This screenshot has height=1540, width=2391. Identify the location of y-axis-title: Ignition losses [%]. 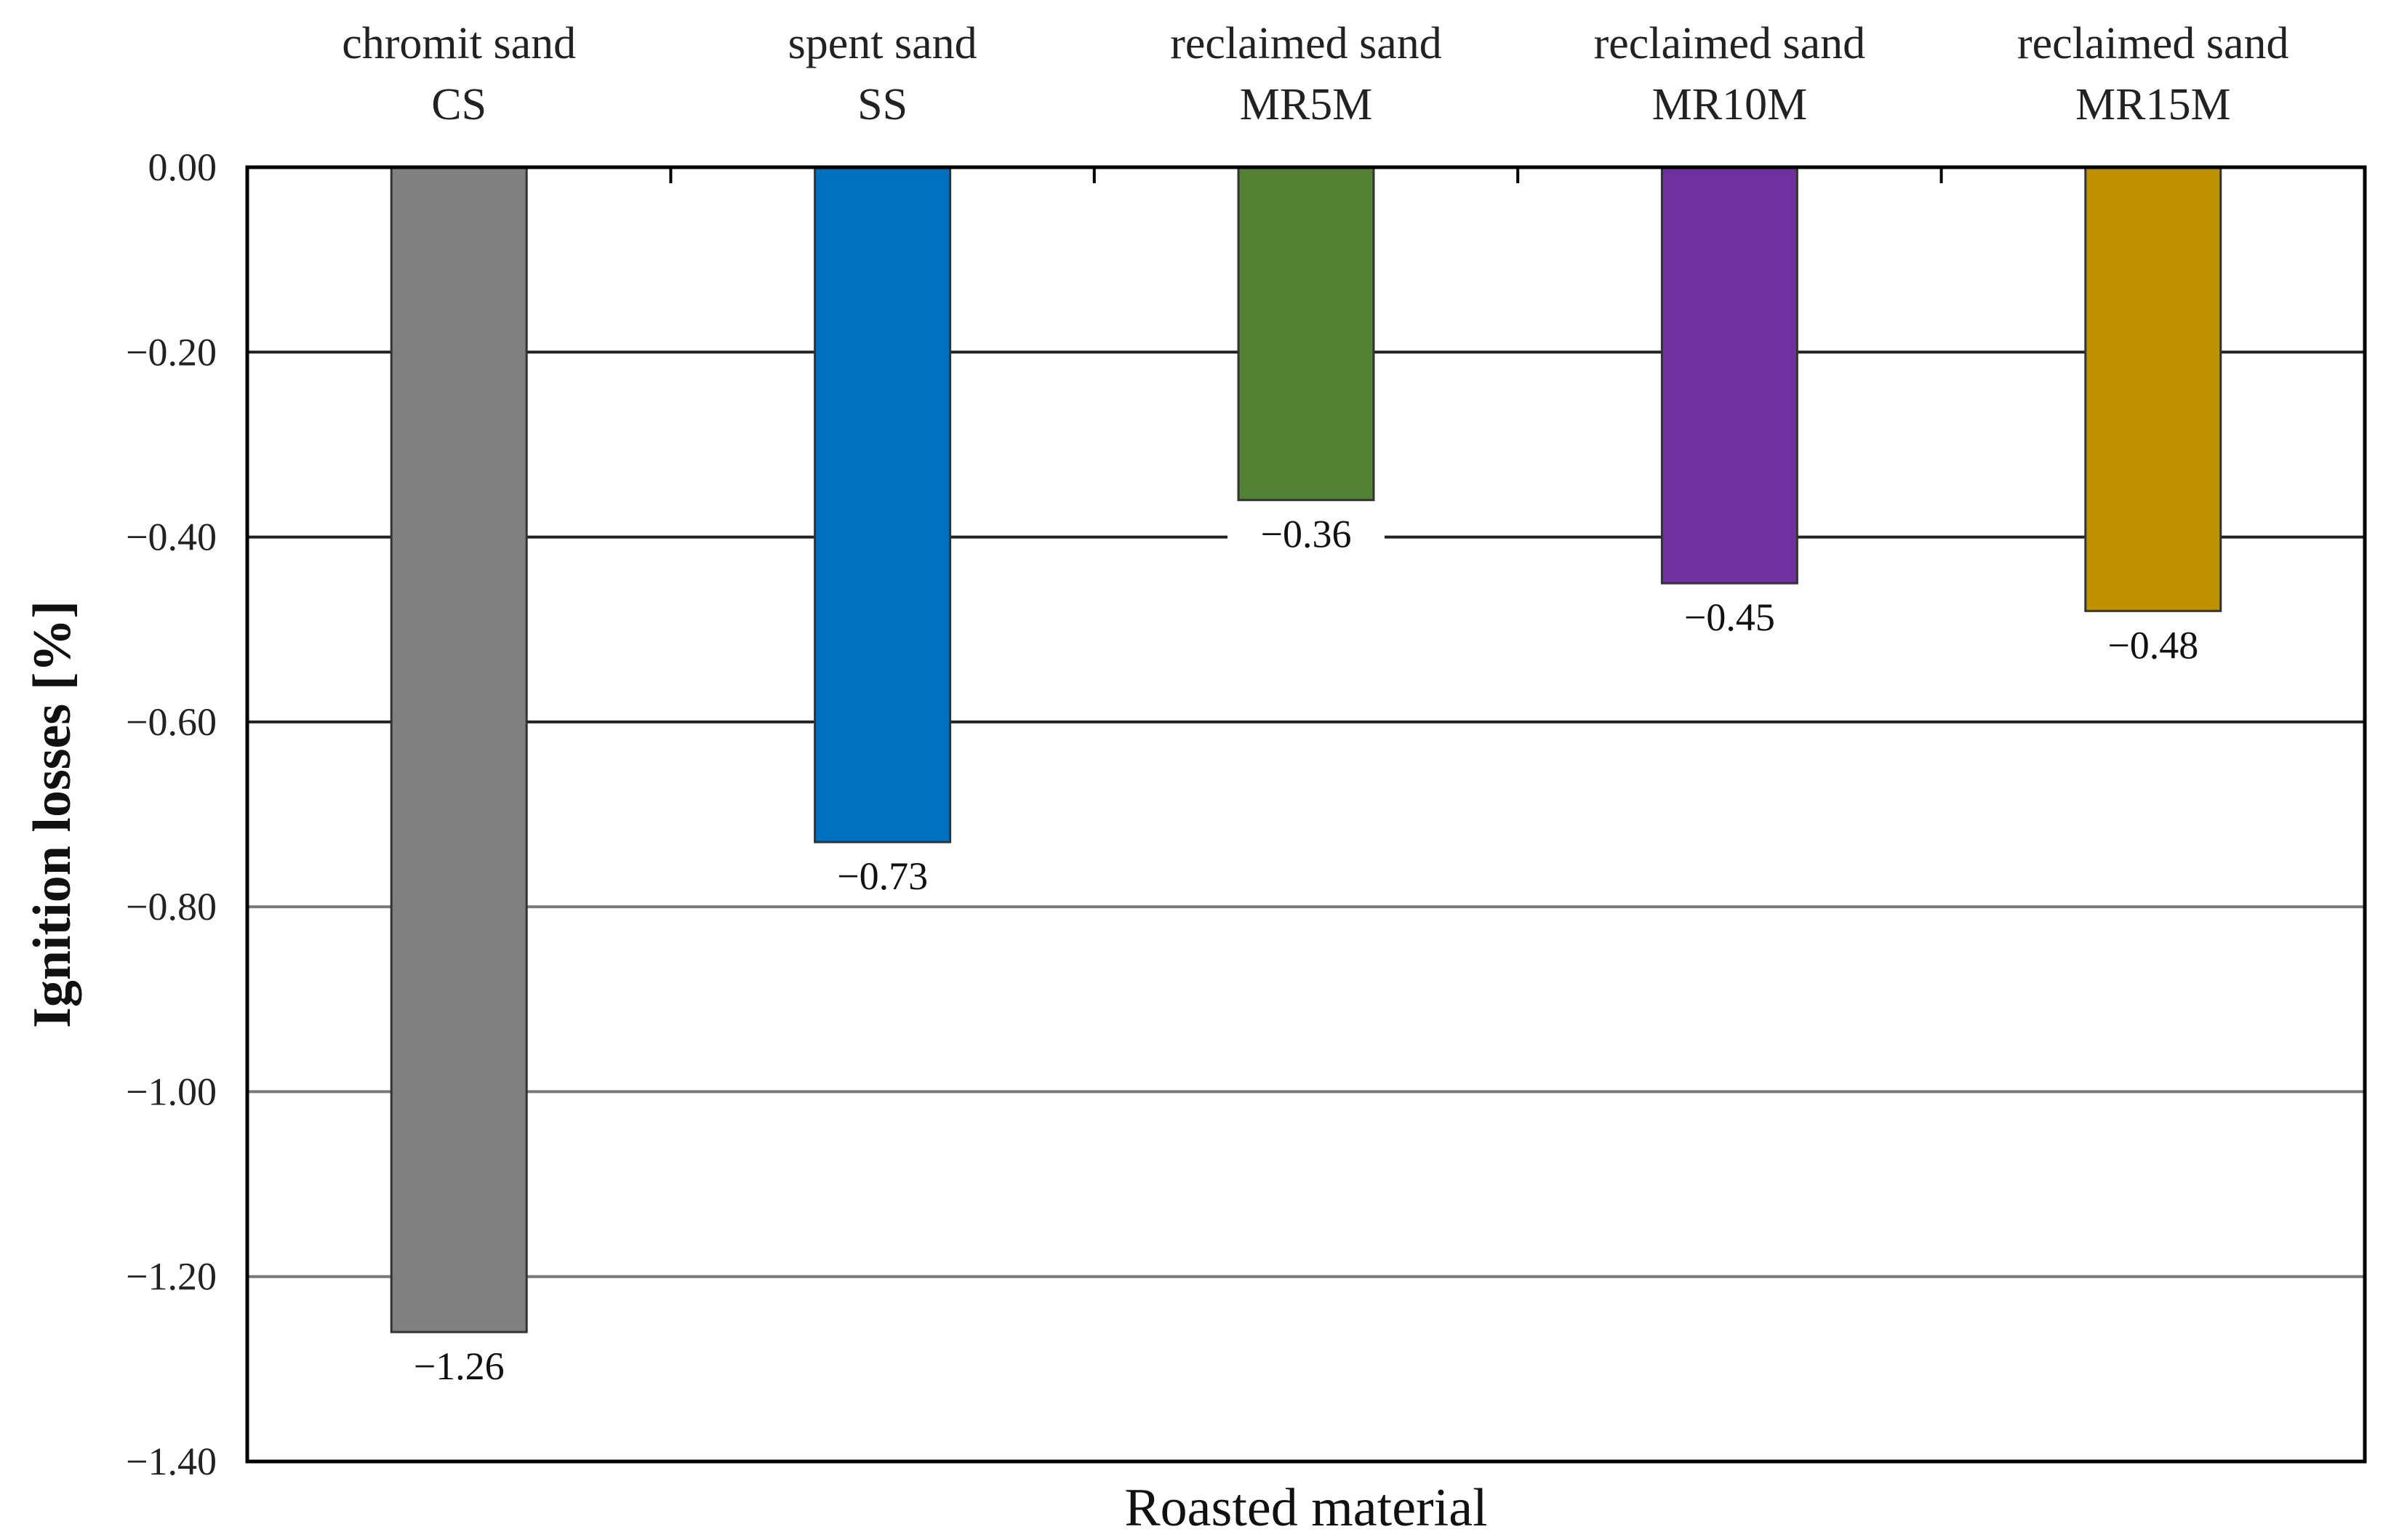
(52, 814).